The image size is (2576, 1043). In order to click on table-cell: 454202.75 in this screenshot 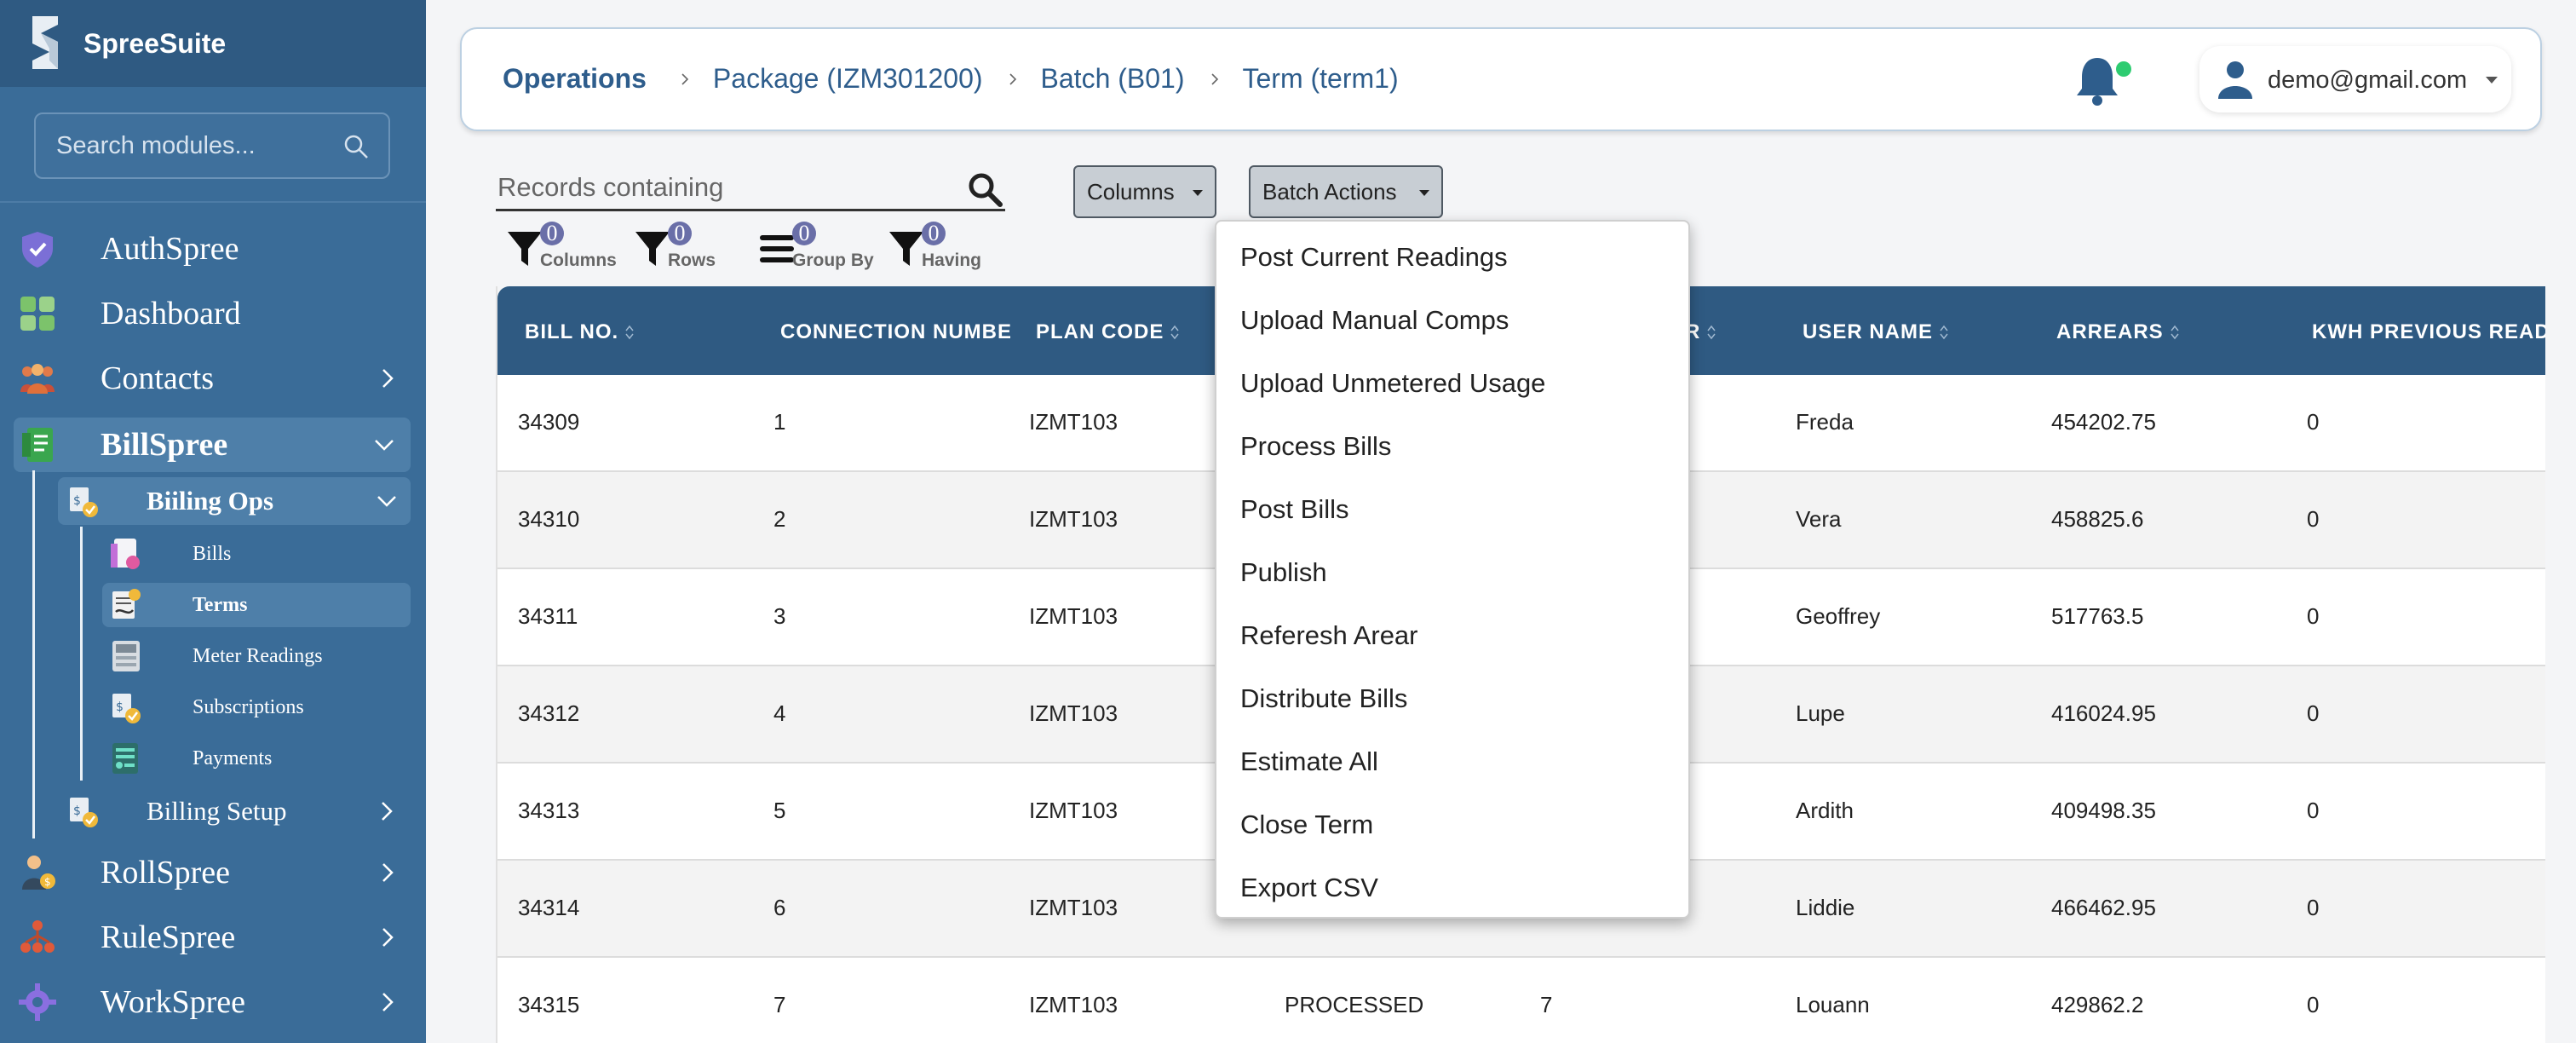, I will do `click(2103, 422)`.